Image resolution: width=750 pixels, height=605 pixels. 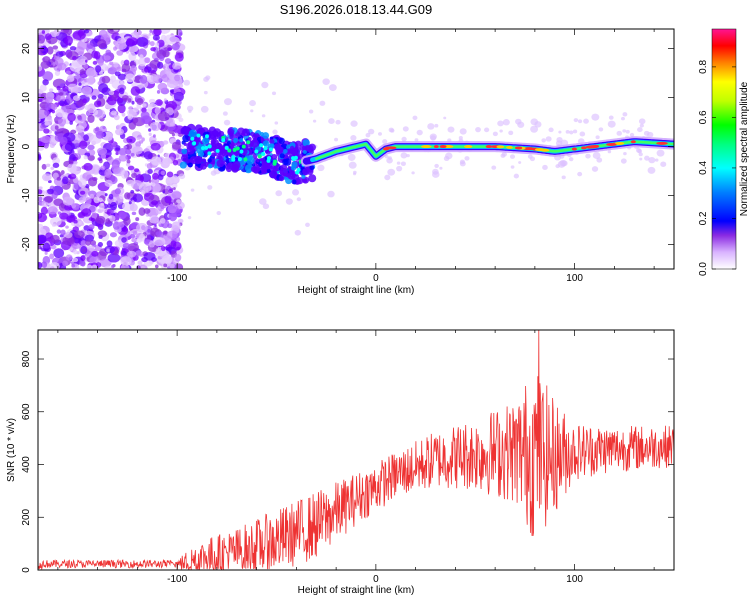 What do you see at coordinates (26, 464) in the screenshot?
I see `snr-ytick-label: 400` at bounding box center [26, 464].